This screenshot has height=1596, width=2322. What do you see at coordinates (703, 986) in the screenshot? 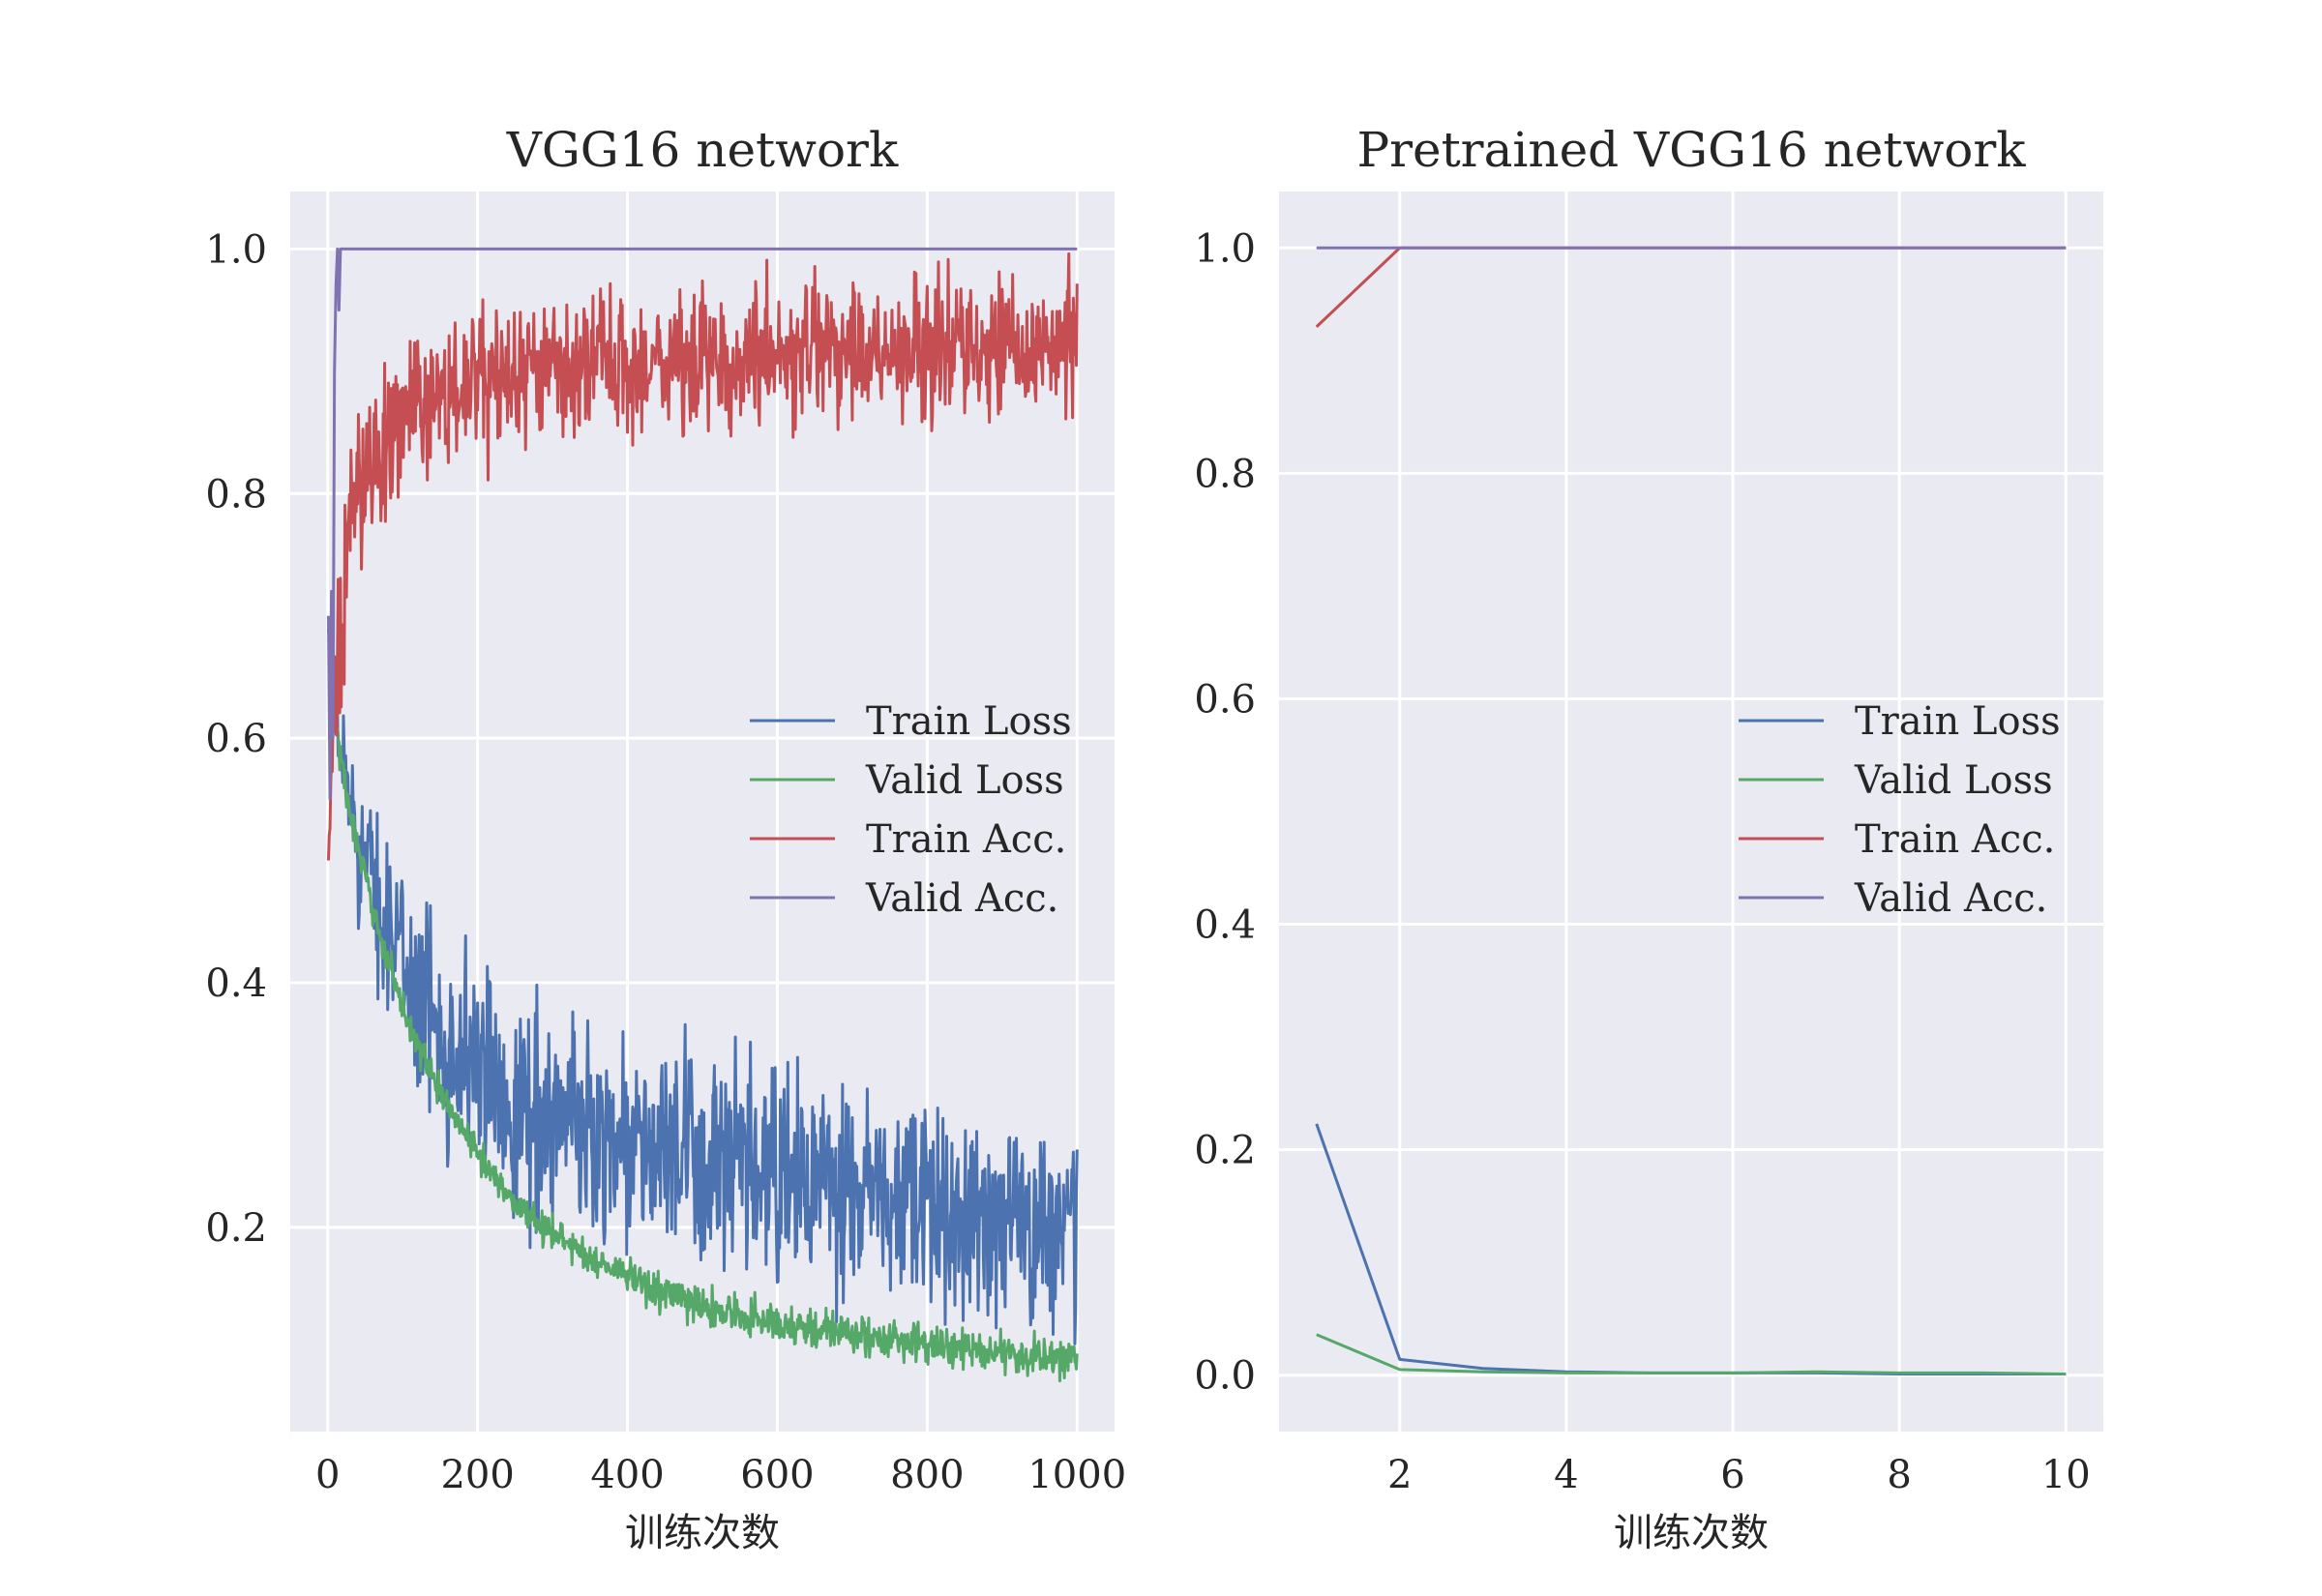
I see `series-line-train-loss` at bounding box center [703, 986].